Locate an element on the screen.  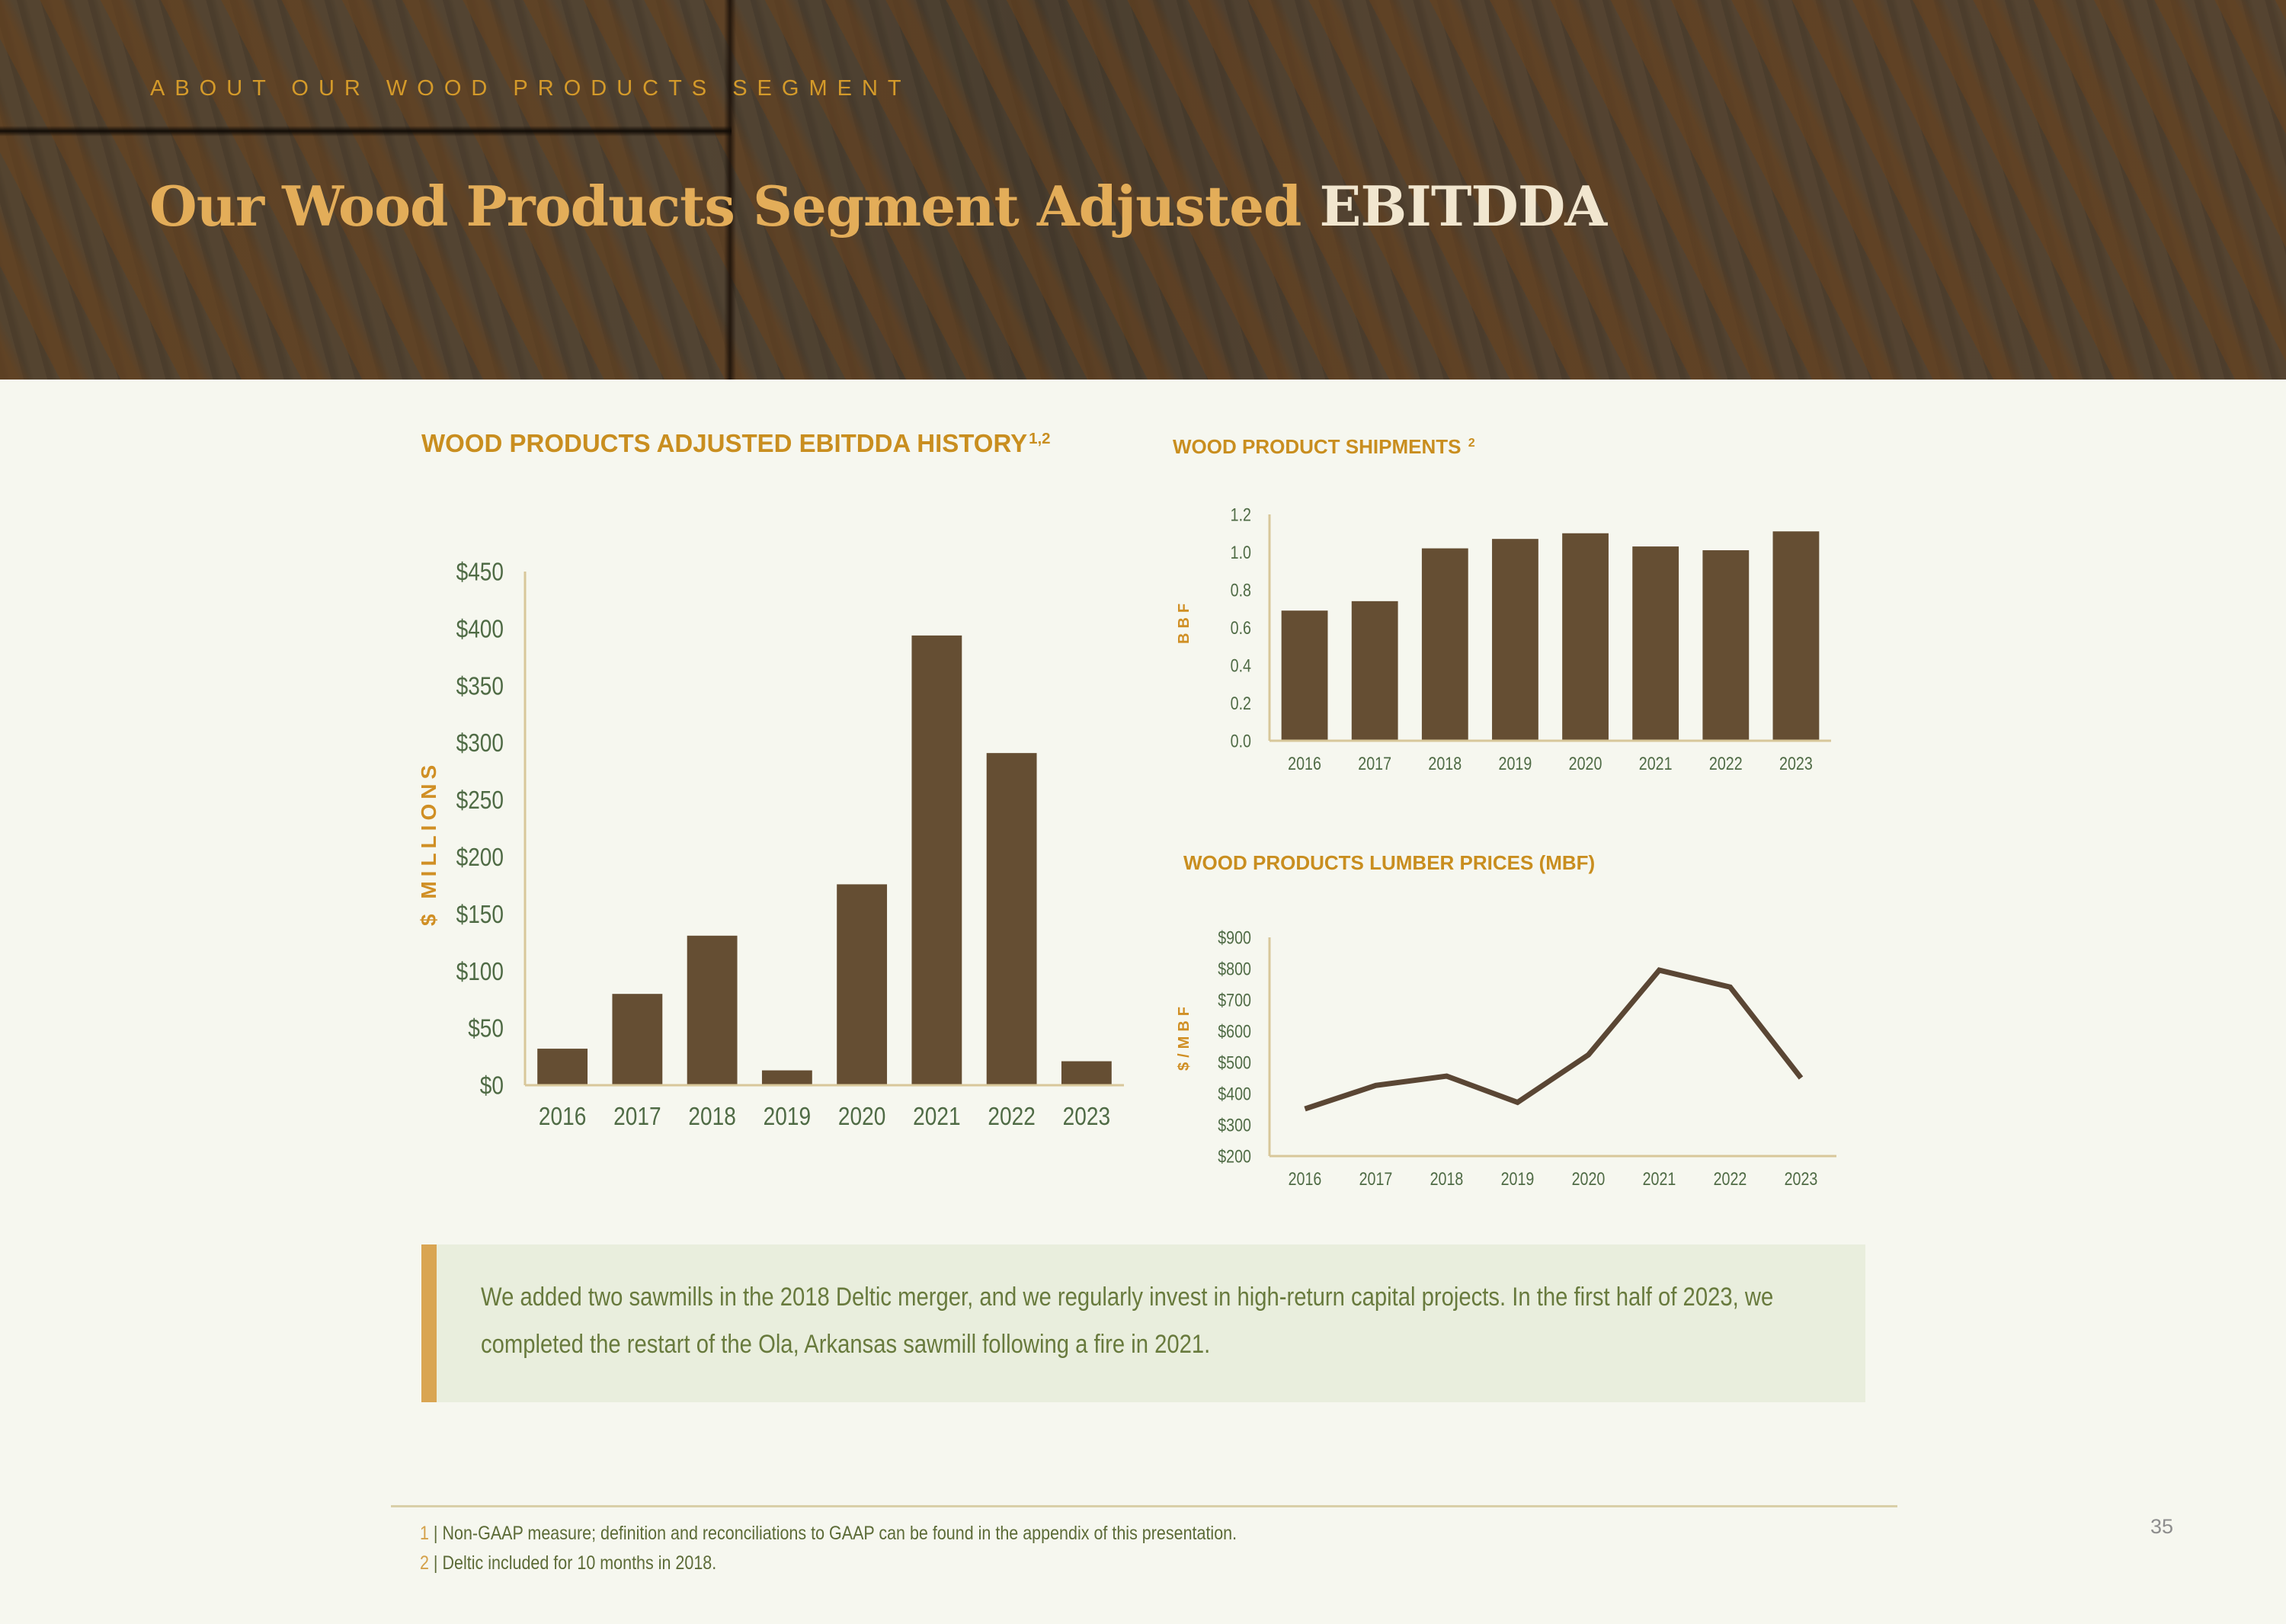
page-title-accent: EBITDDA is located at coordinates (1463, 206).